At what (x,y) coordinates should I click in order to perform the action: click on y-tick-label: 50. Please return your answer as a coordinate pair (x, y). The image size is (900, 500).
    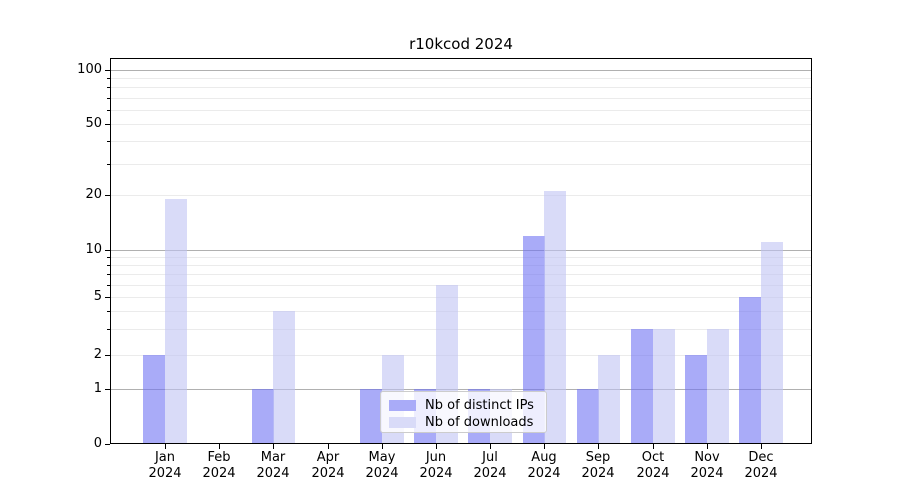
    Looking at the image, I should click on (93, 123).